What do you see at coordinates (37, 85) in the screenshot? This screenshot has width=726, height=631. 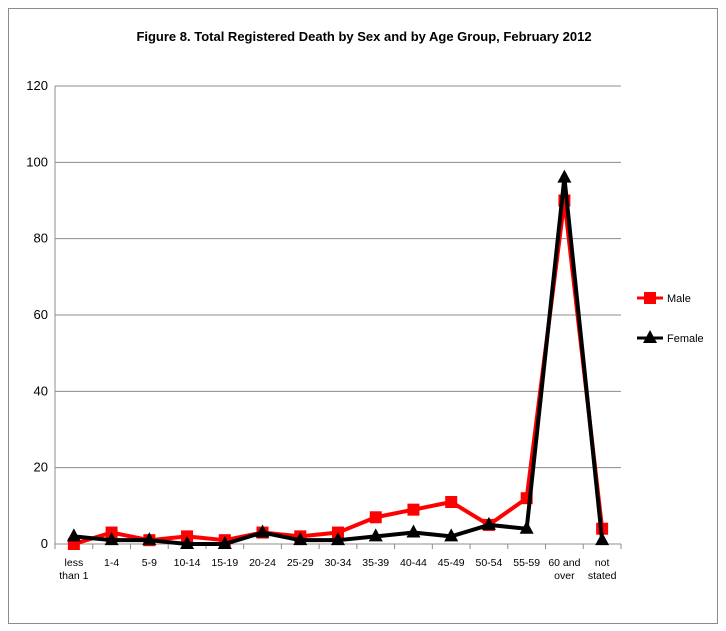 I see `y-tick-label: 120` at bounding box center [37, 85].